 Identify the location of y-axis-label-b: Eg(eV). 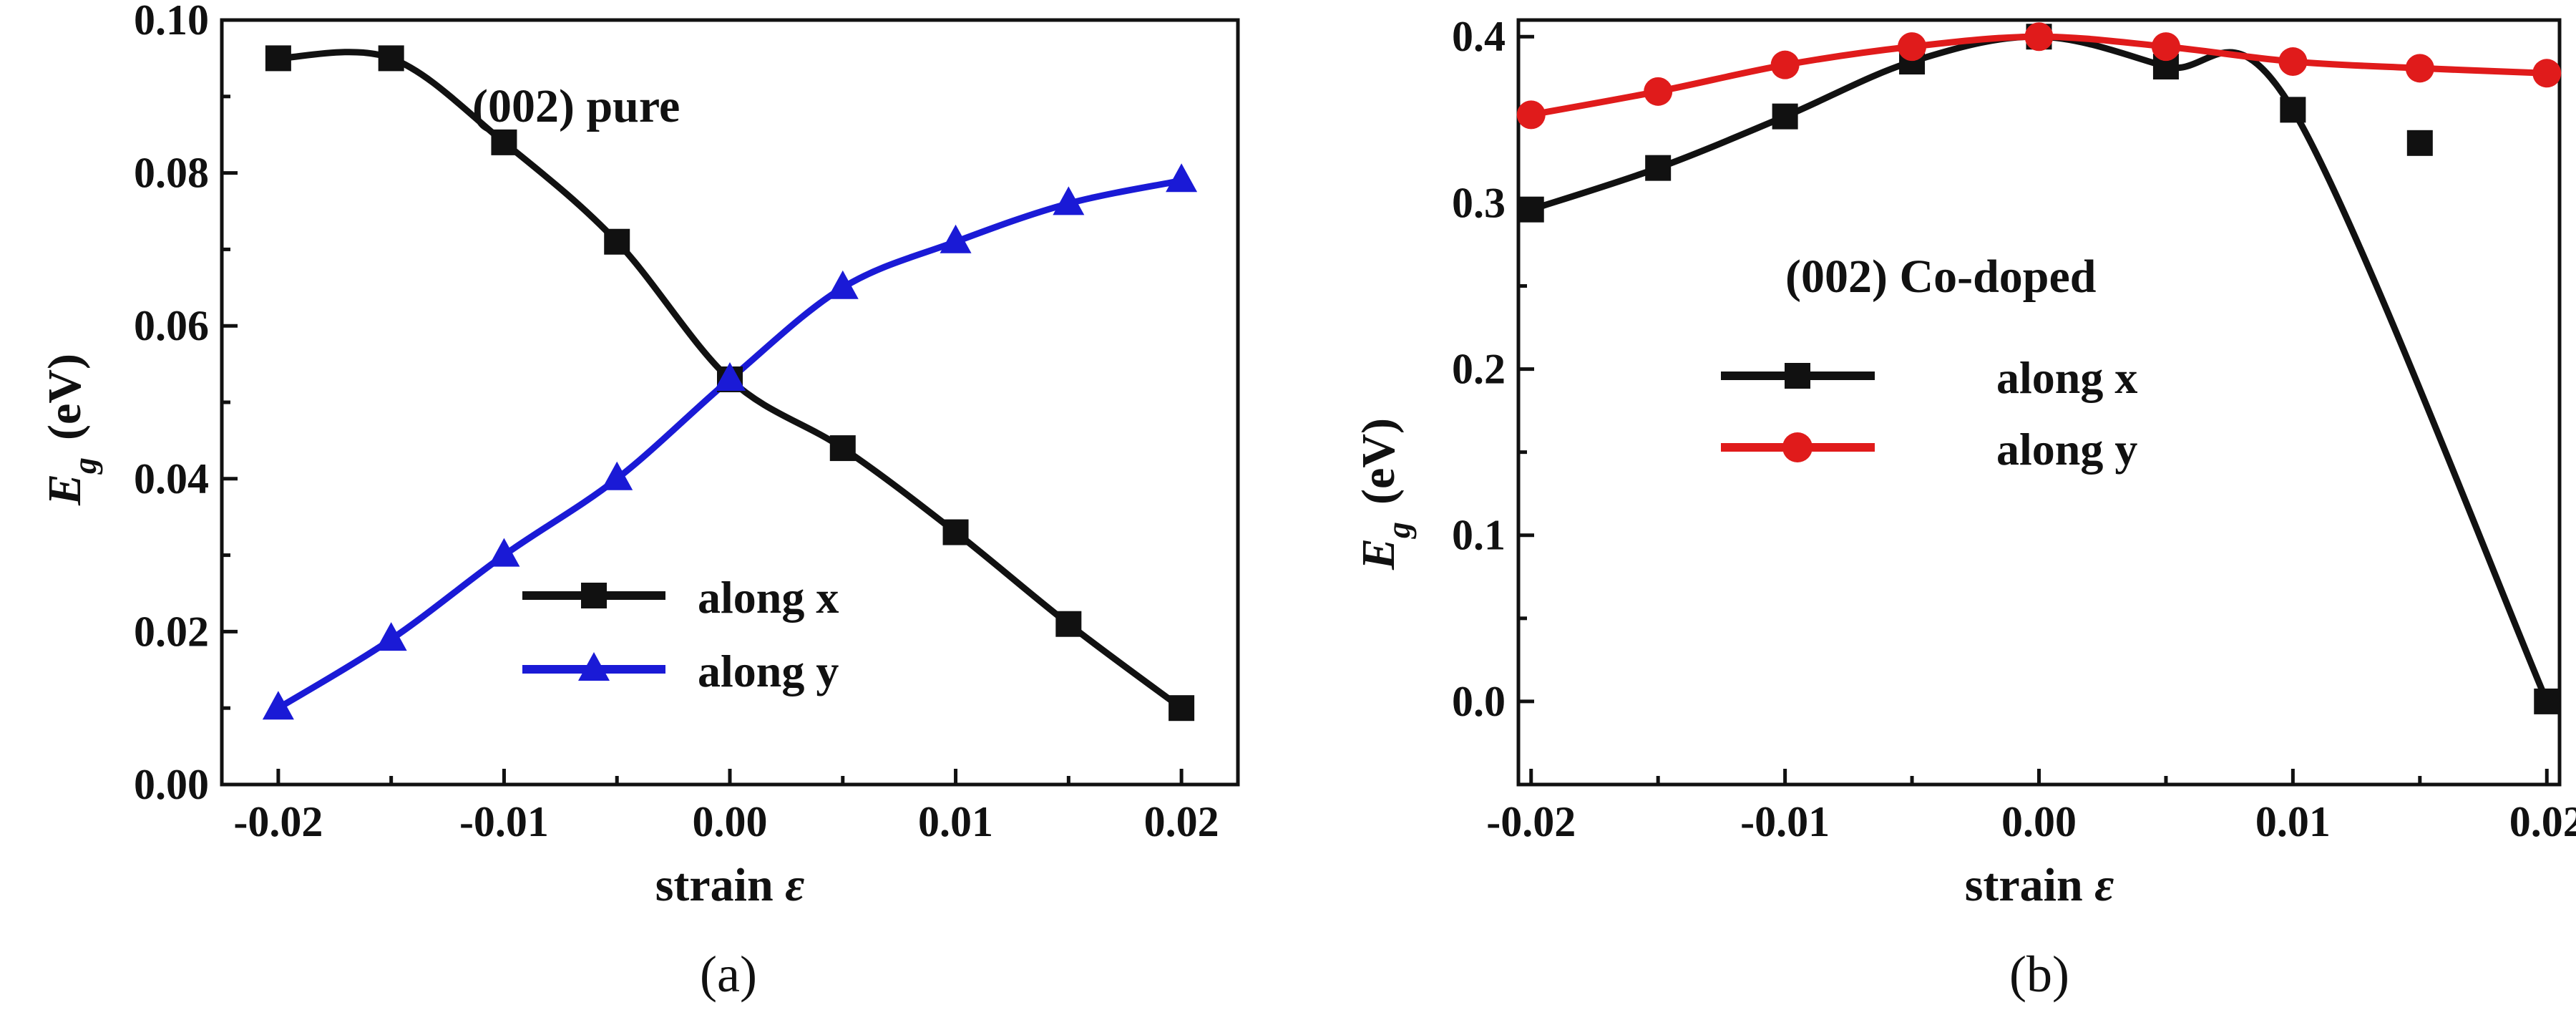
(1384, 494).